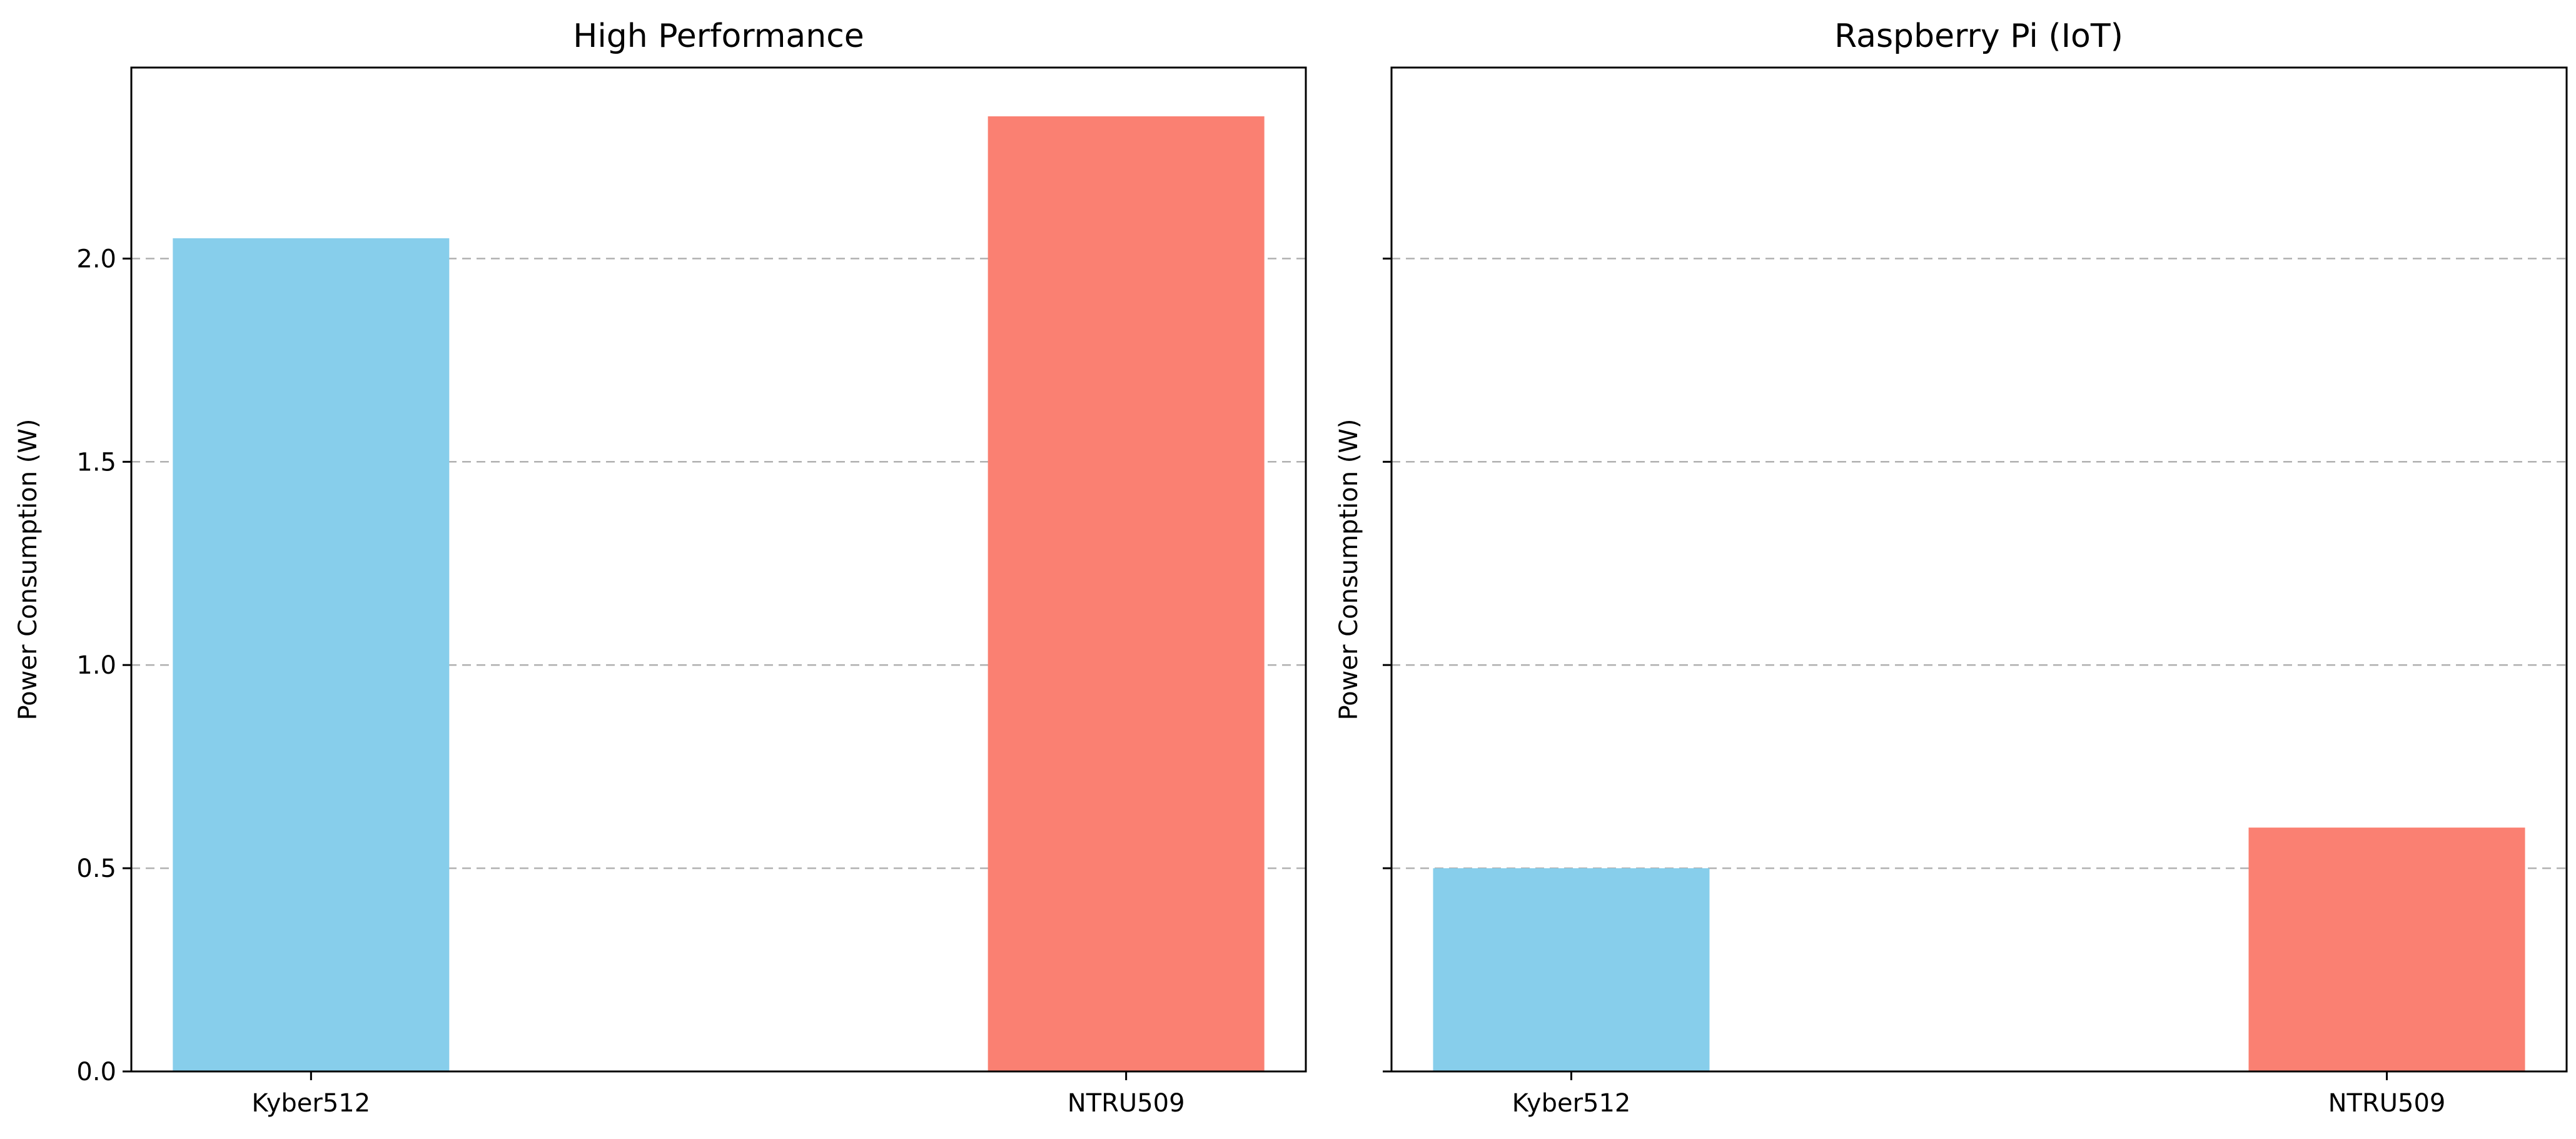 The width and height of the screenshot is (2576, 1139). What do you see at coordinates (96, 259) in the screenshot?
I see `y-tick-label: 2.0` at bounding box center [96, 259].